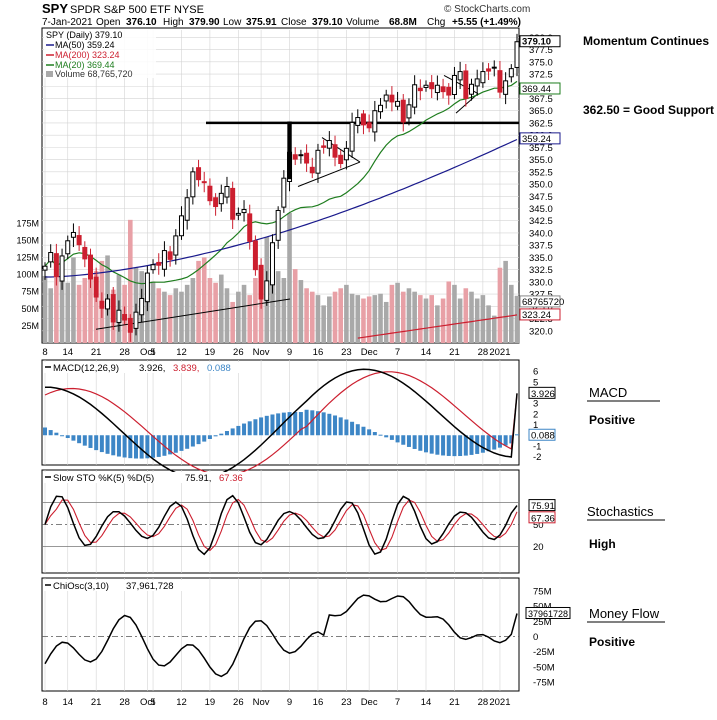 This screenshot has width=717, height=720. What do you see at coordinates (152, 368) in the screenshot?
I see `macd-legend-v1: 3.926,` at bounding box center [152, 368].